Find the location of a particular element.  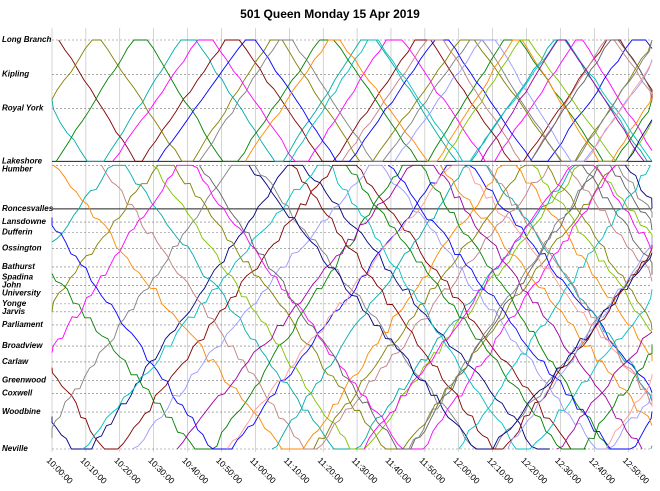

stop-label: Humber is located at coordinates (17, 168).